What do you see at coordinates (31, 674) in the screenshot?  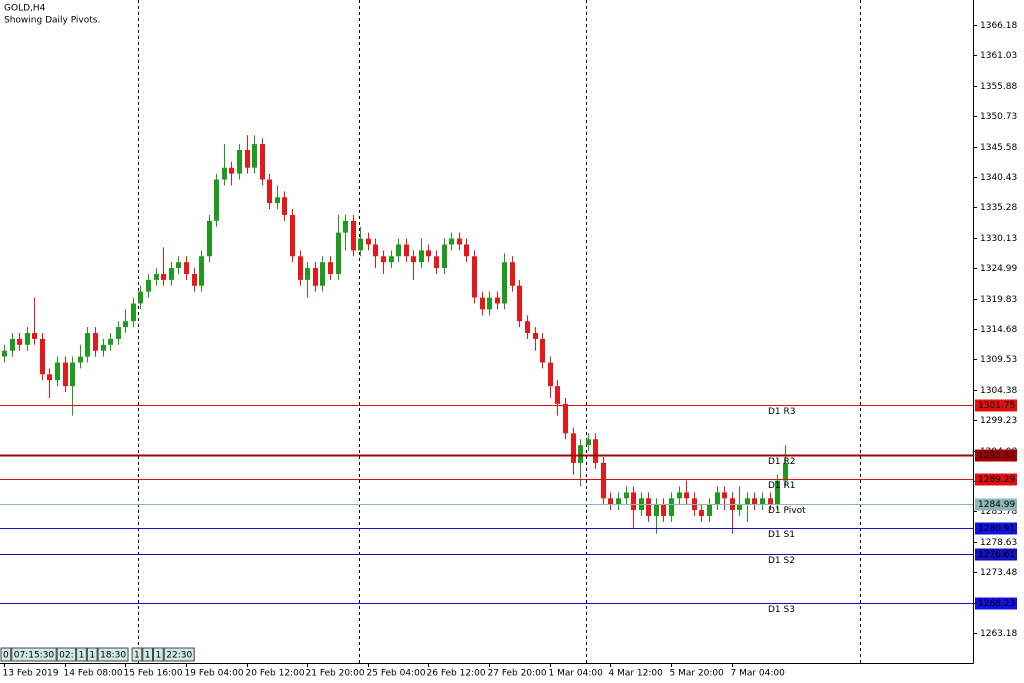 I see `x-tick-label: 13 Feb 2019` at bounding box center [31, 674].